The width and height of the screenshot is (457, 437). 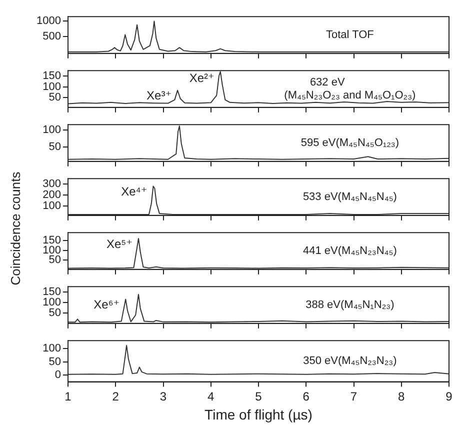 What do you see at coordinates (258, 396) in the screenshot?
I see `x-tick-label: 5` at bounding box center [258, 396].